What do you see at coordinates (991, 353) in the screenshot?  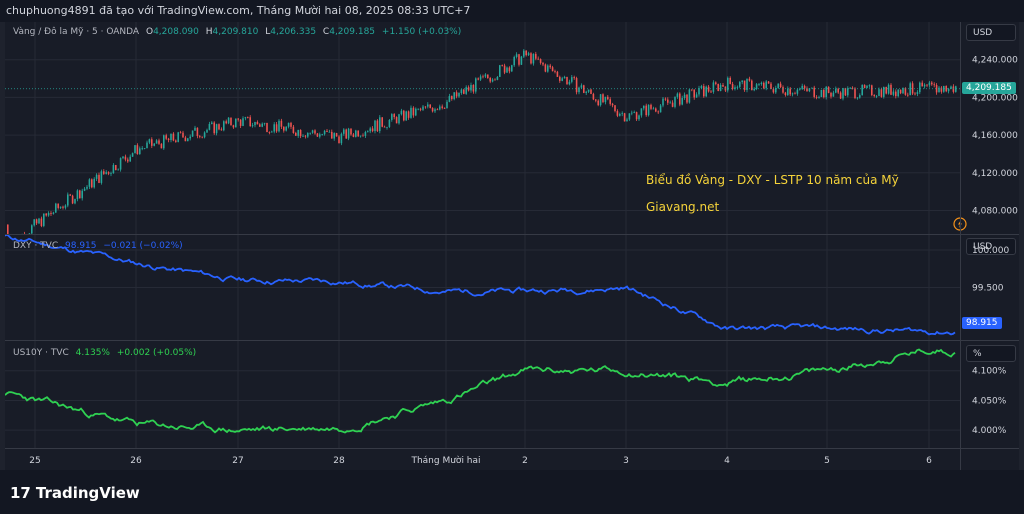 I see `us10y-unit-button: %` at bounding box center [991, 353].